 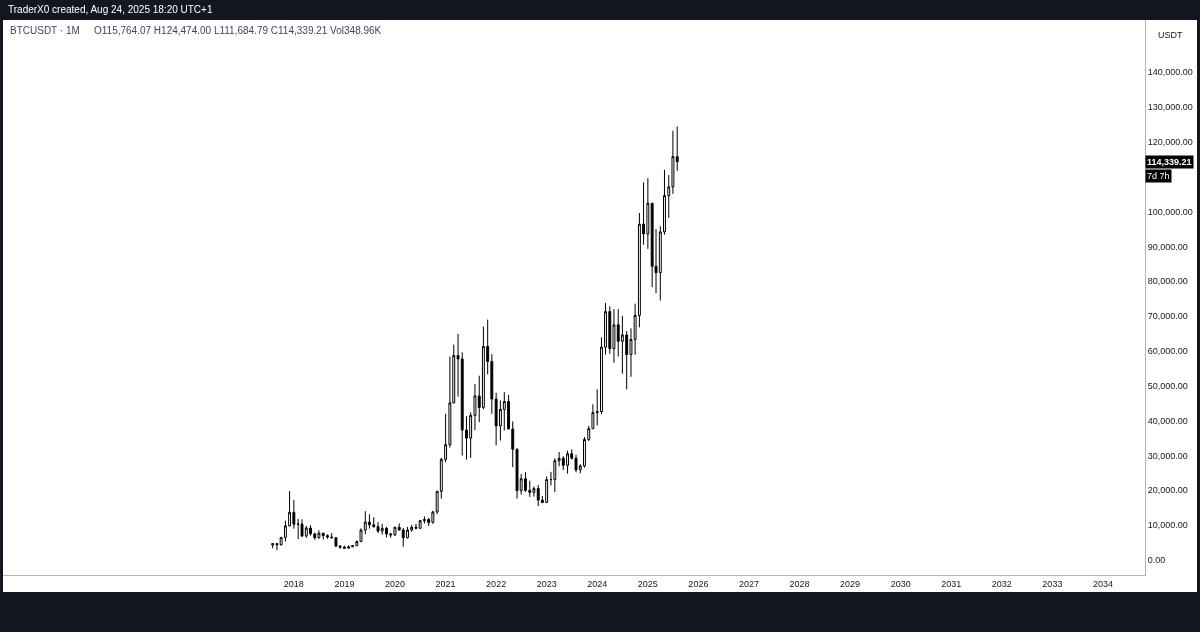 What do you see at coordinates (597, 583) in the screenshot?
I see `x-tick-label: 2024` at bounding box center [597, 583].